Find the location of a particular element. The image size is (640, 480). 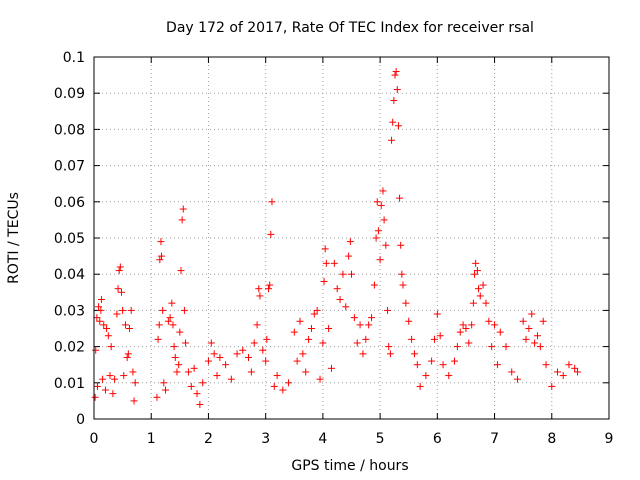

x-tick-label: 9 is located at coordinates (609, 439).